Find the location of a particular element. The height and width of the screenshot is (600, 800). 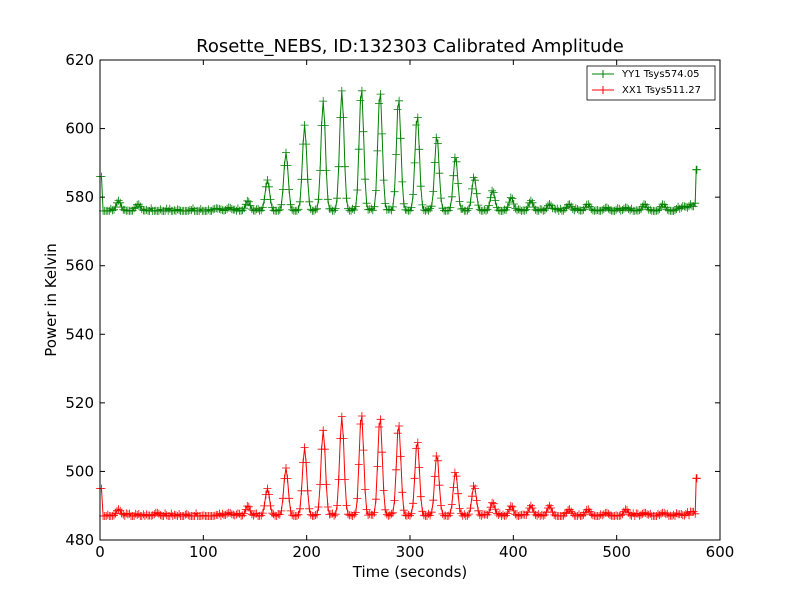

legend-box is located at coordinates (651, 83).